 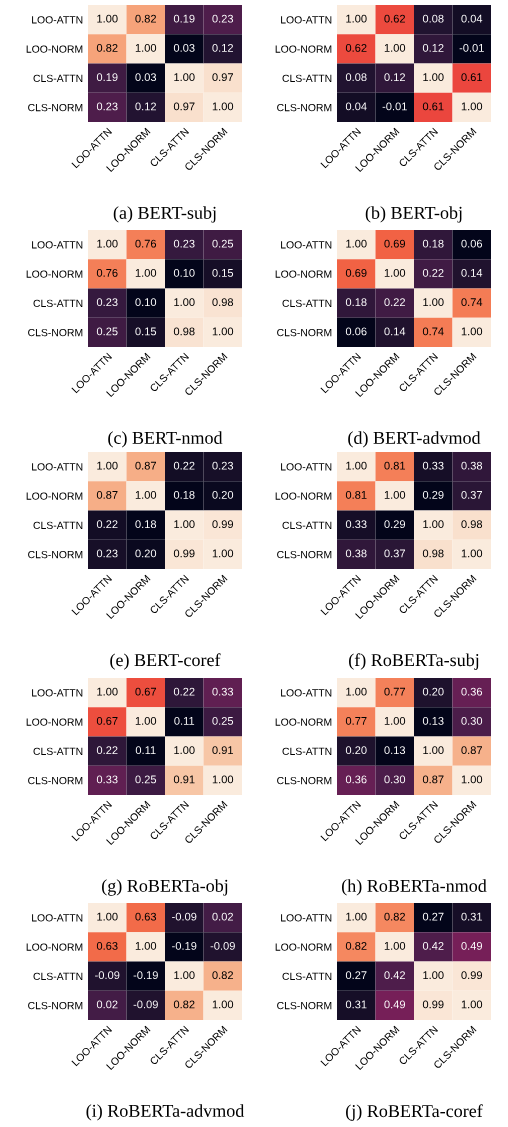 What do you see at coordinates (184, 106) in the screenshot?
I see `data-label: 0.97` at bounding box center [184, 106].